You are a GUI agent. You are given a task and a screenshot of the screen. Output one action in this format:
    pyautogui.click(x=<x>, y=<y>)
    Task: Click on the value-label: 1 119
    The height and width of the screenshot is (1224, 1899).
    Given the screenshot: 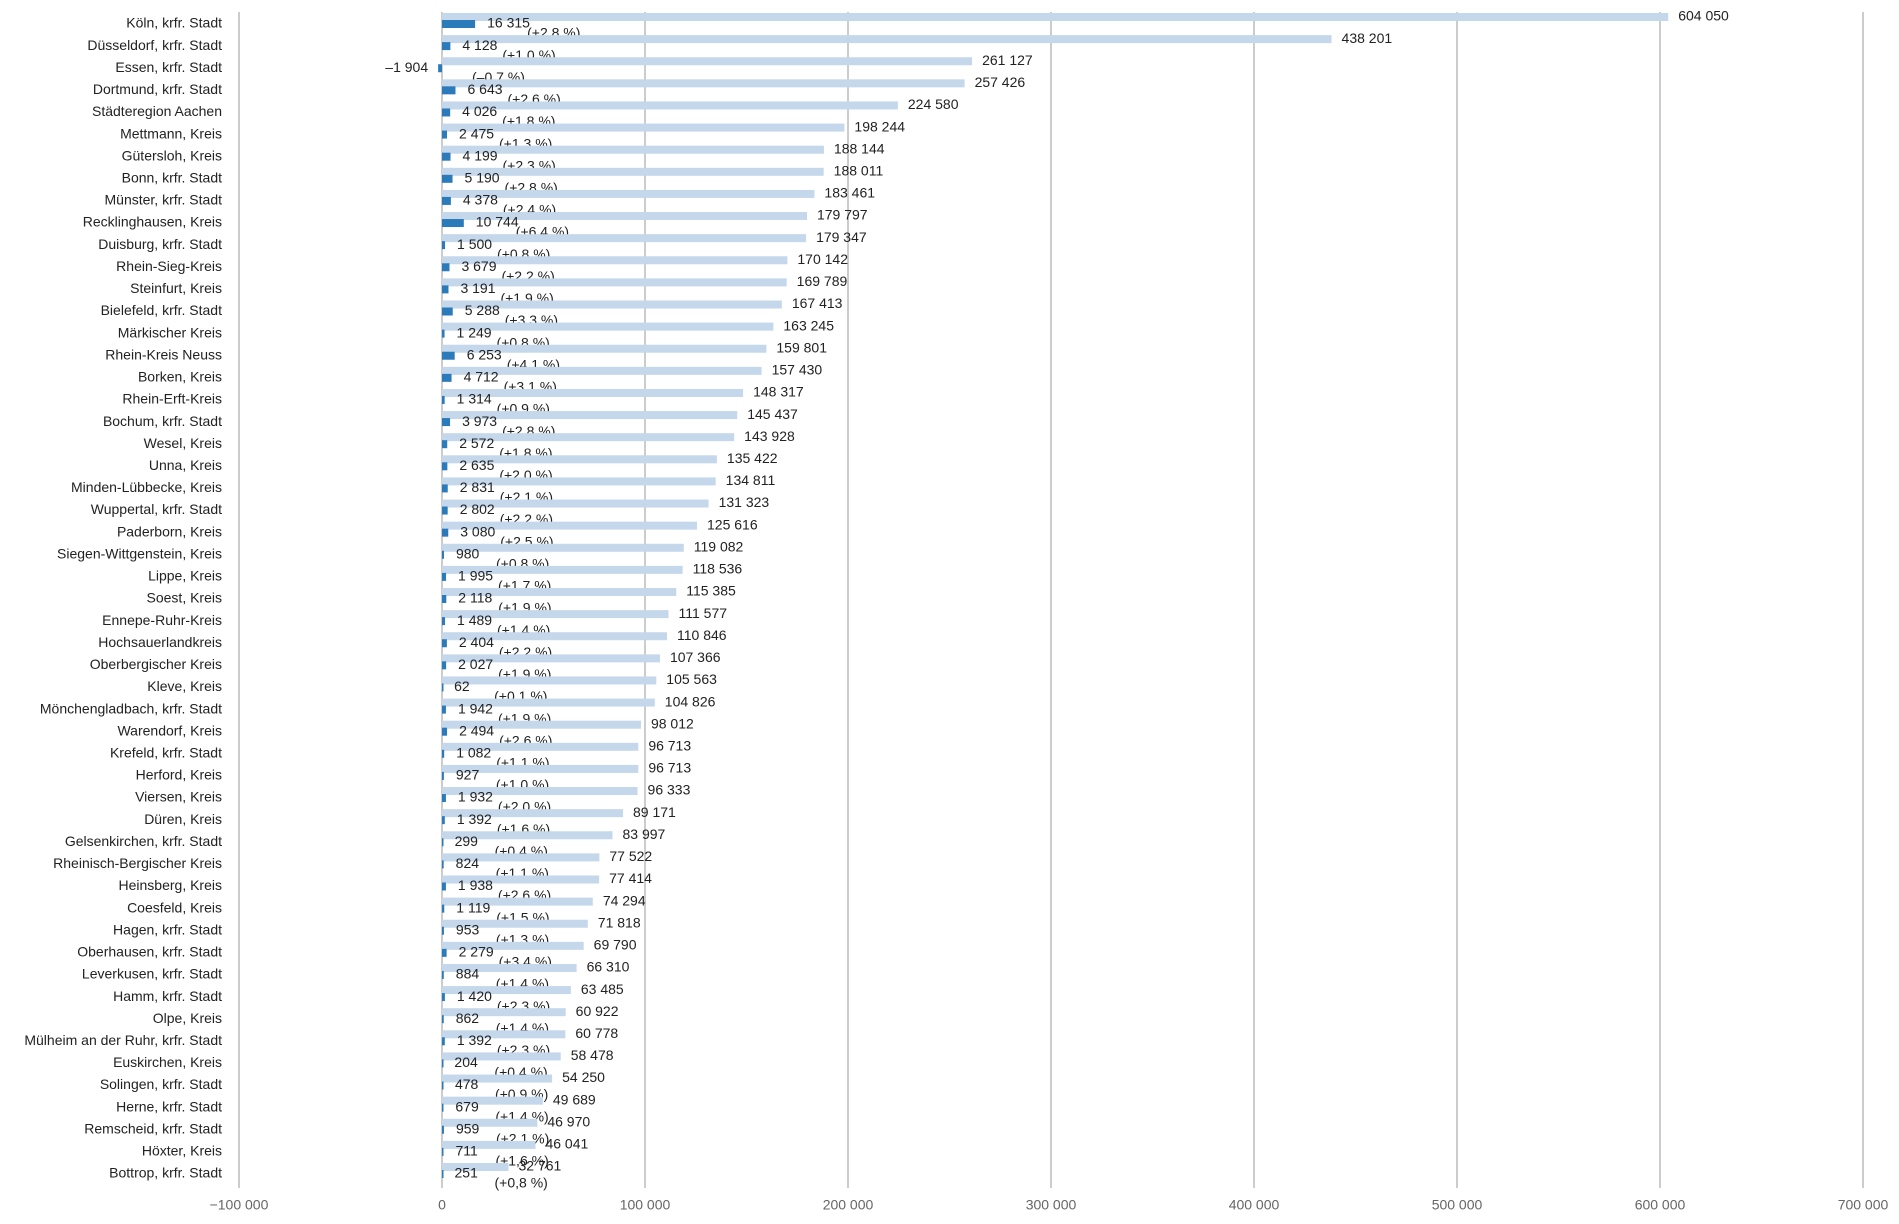 What is the action you would take?
    pyautogui.click(x=473, y=907)
    